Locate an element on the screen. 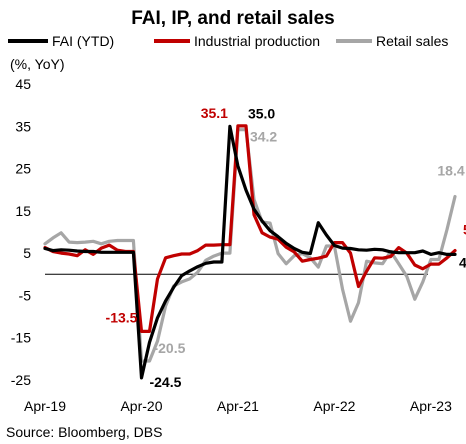  data-label: 35.0 is located at coordinates (261, 113).